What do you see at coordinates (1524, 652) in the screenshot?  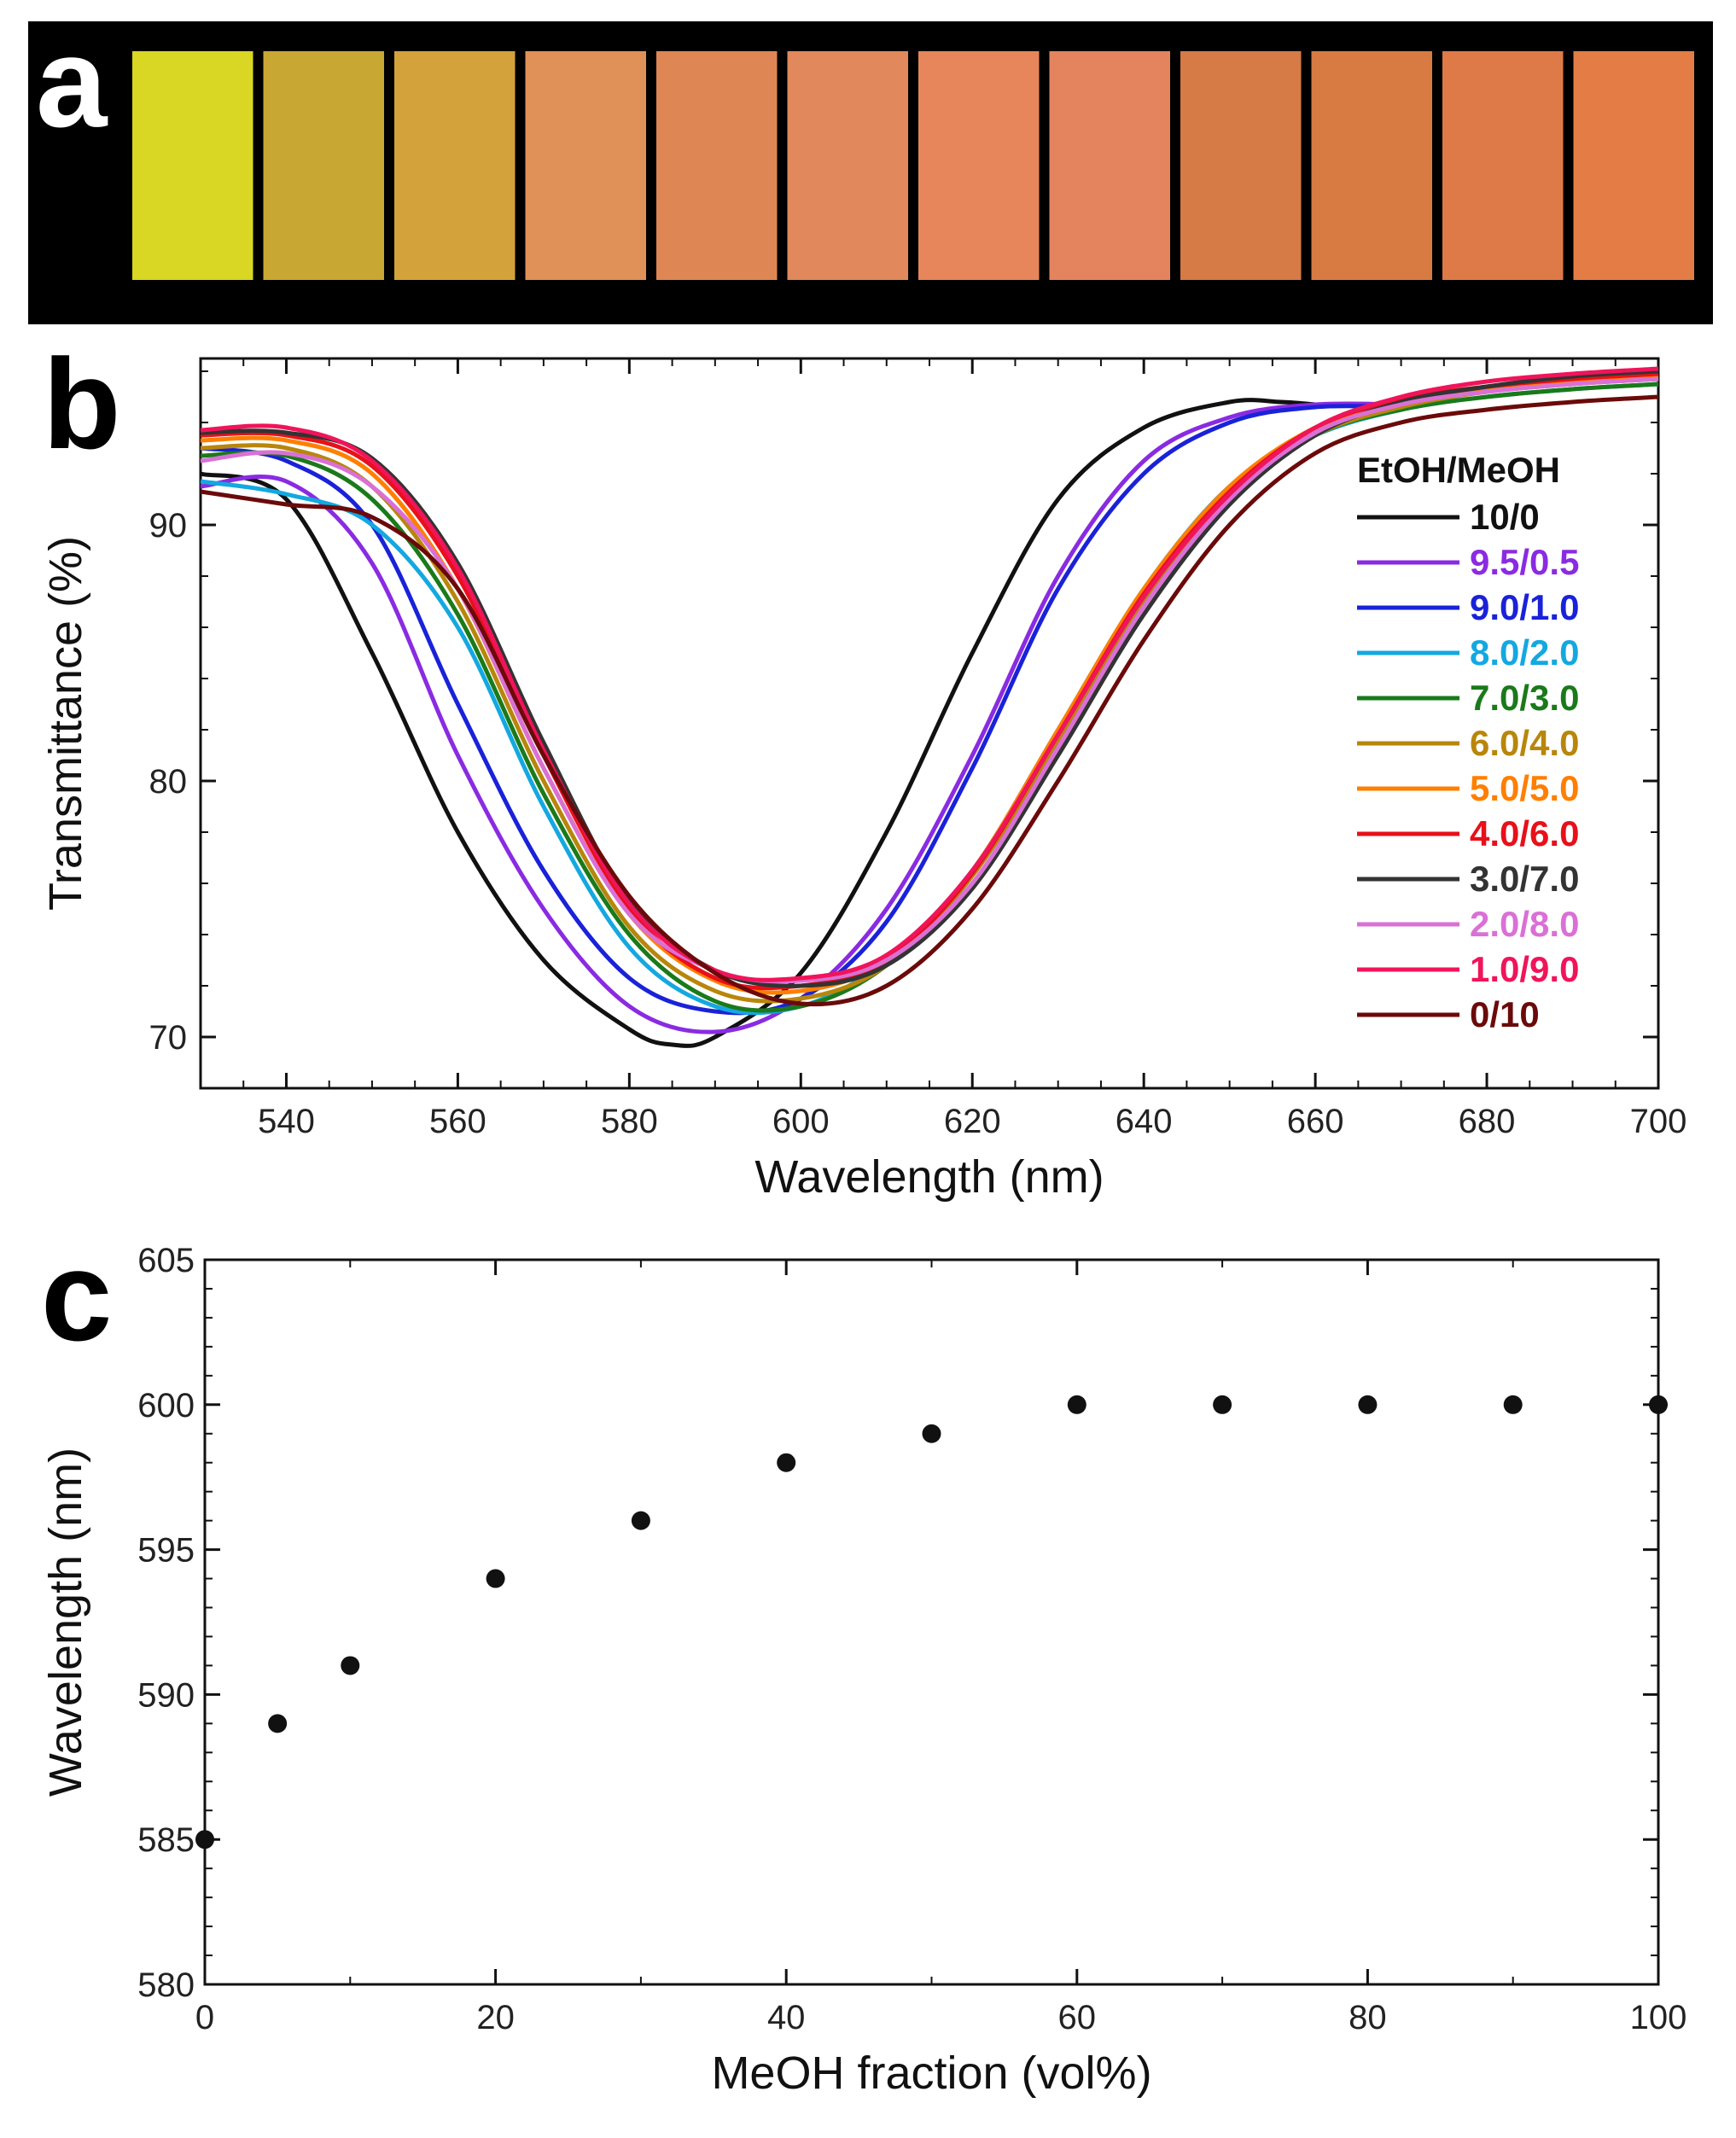 I see `legend-label: 8.0/2.0` at bounding box center [1524, 652].